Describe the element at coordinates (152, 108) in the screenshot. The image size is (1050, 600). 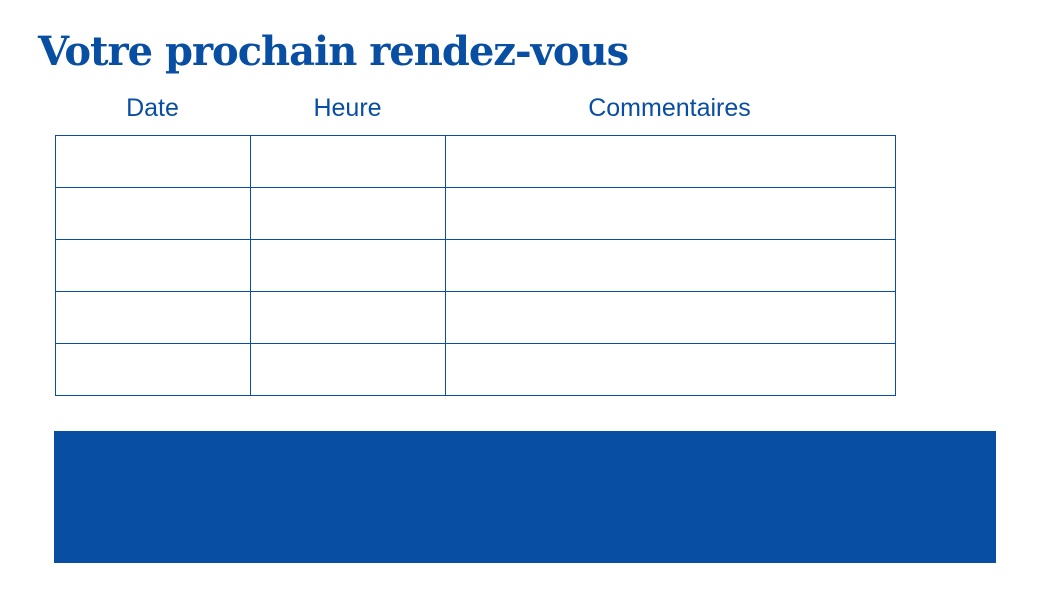
I see `column-header-date: Date` at that location.